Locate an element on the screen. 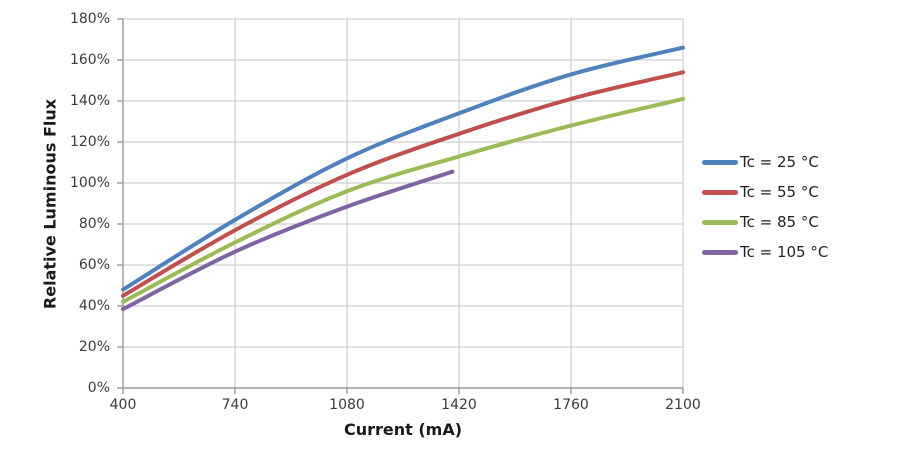  legend-label: Tc = 105 °C is located at coordinates (784, 252).